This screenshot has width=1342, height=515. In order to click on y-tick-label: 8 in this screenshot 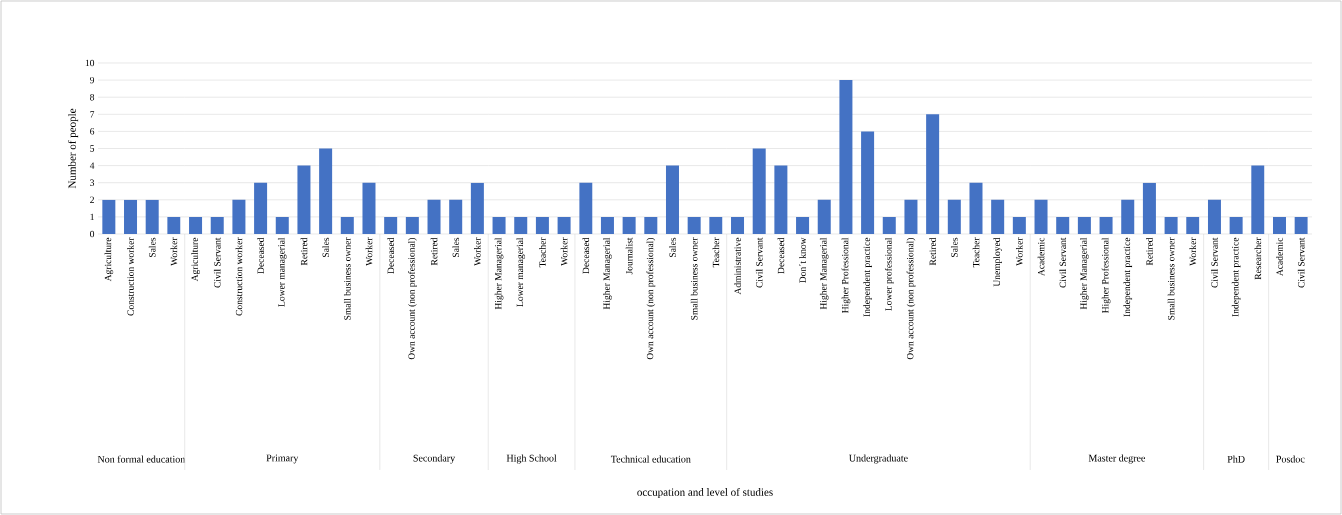, I will do `click(92, 97)`.